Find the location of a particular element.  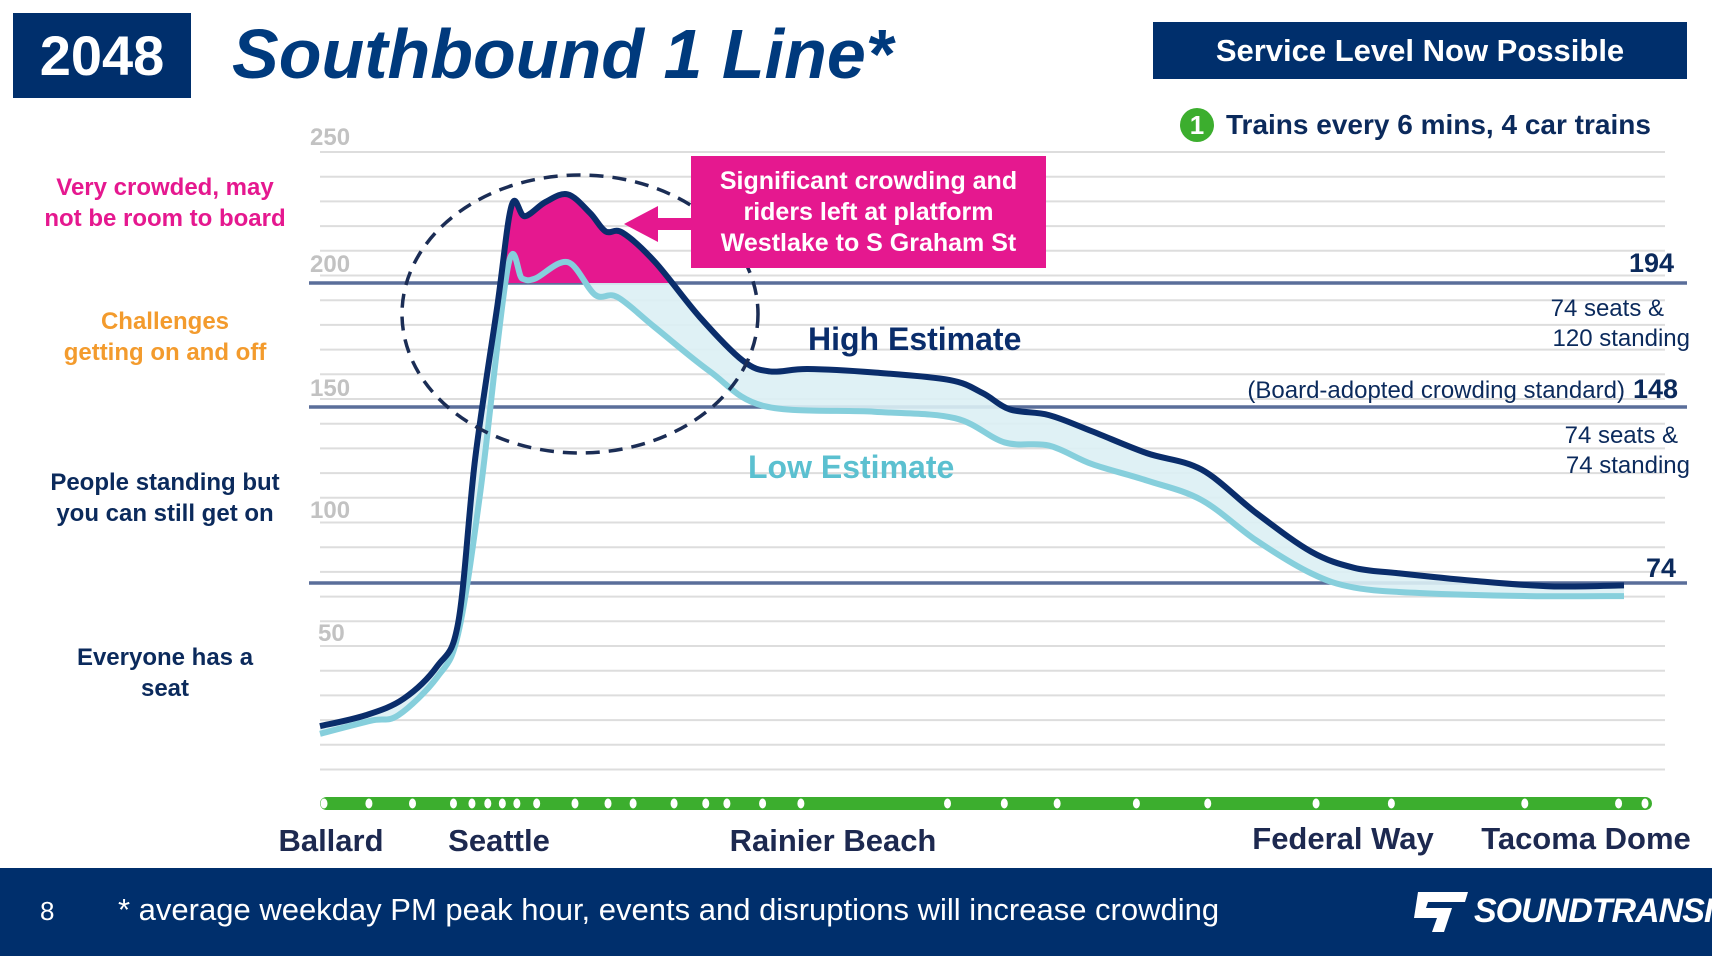

zone-text: Very crowded, may is located at coordinates (165, 187).